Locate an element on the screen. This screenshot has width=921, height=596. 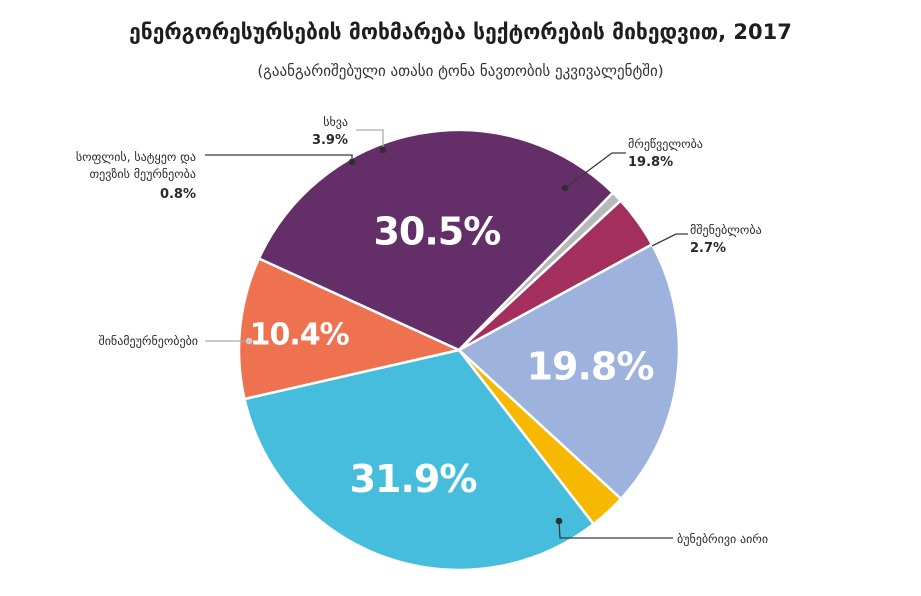
slice-1-wedge is located at coordinates (569, 372).